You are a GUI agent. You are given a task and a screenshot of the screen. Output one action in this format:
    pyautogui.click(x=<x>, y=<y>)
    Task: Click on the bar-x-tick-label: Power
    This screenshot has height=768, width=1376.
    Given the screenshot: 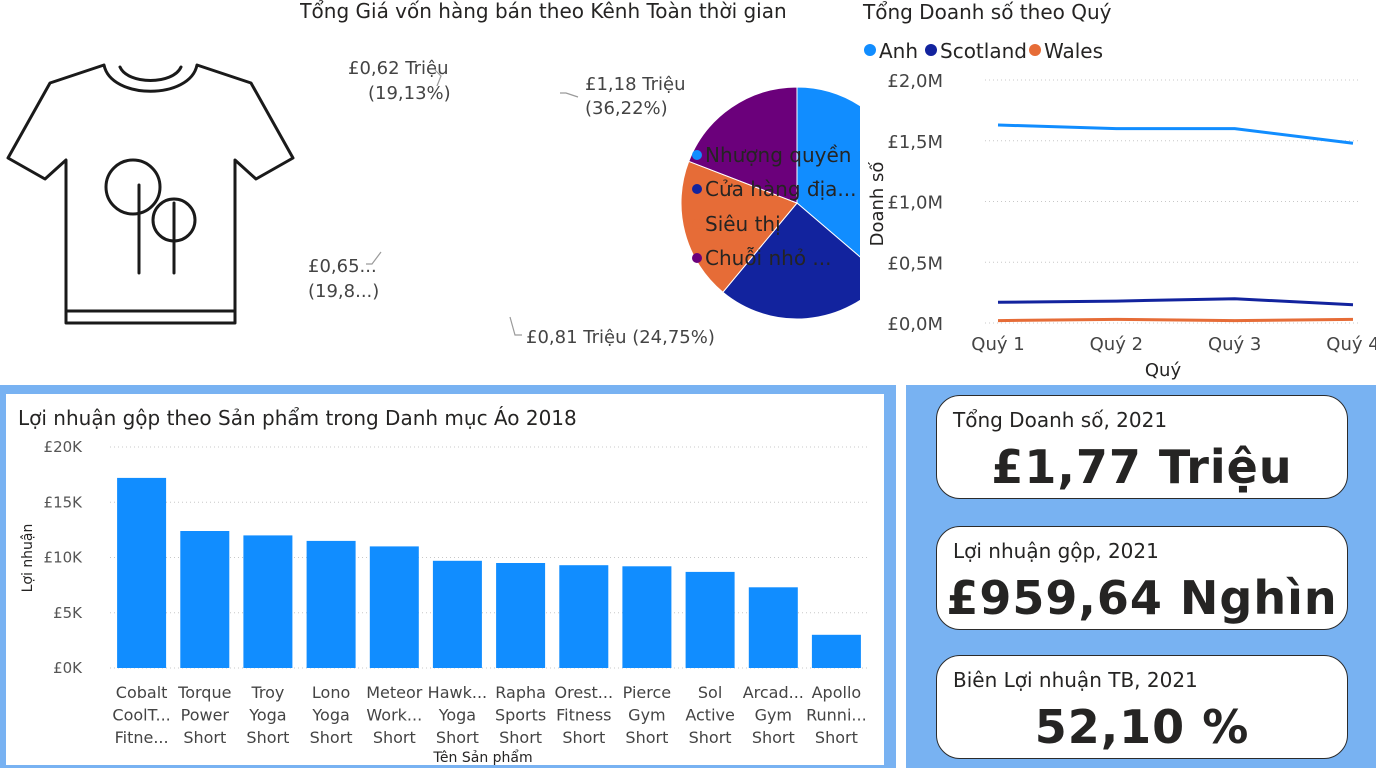 What is the action you would take?
    pyautogui.click(x=205, y=715)
    